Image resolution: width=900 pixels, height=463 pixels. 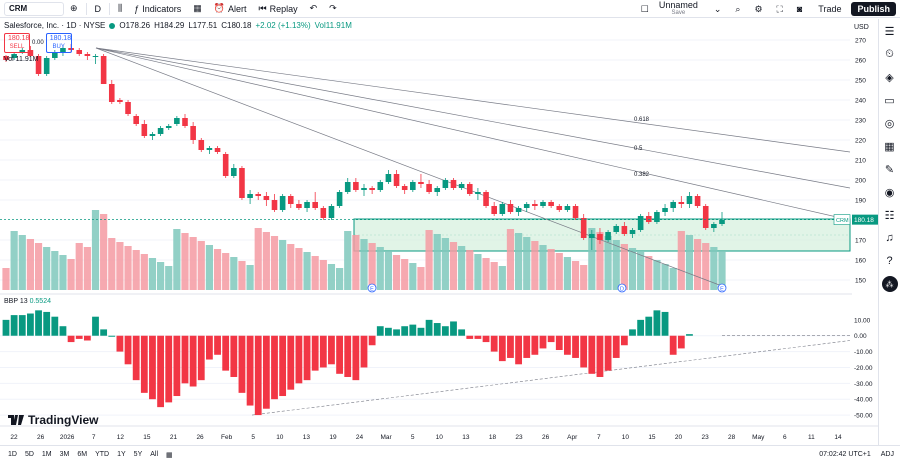 What do you see at coordinates (86, 8) in the screenshot?
I see `divider` at bounding box center [86, 8].